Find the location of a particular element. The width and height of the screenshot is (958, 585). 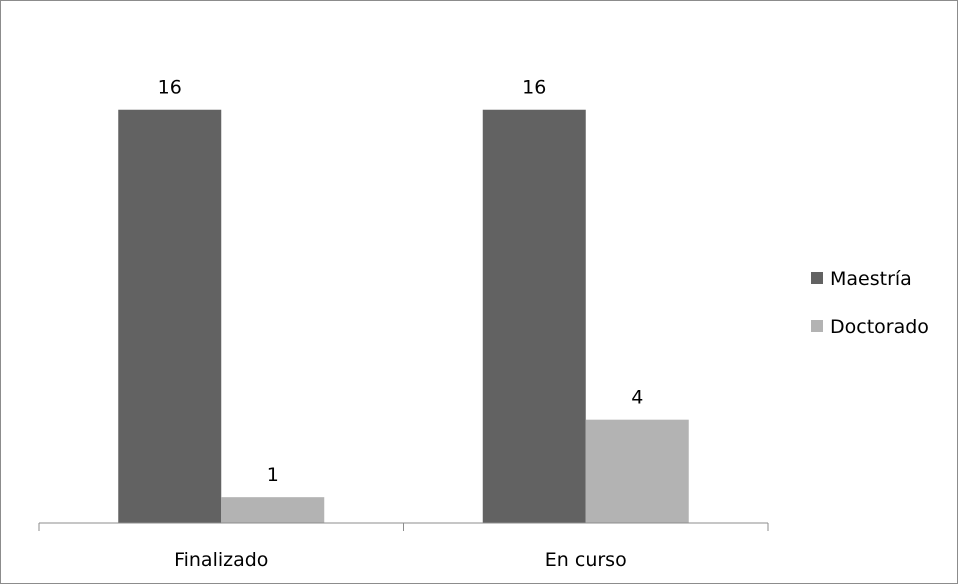

legend-swatch-doctorado is located at coordinates (817, 326).